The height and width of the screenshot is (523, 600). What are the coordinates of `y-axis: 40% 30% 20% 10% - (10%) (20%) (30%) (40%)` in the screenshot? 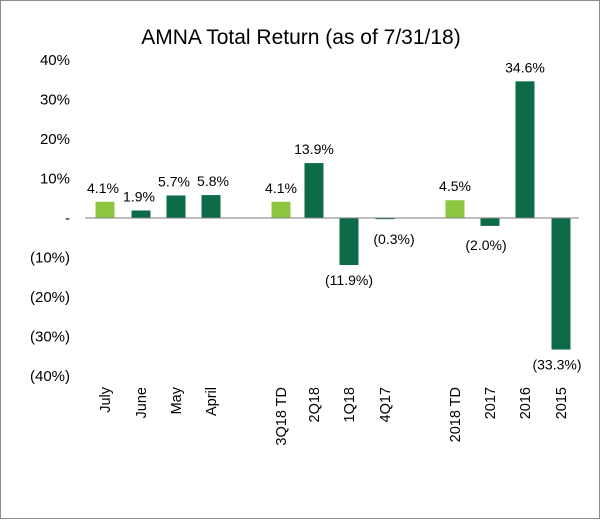 It's located at (50, 218).